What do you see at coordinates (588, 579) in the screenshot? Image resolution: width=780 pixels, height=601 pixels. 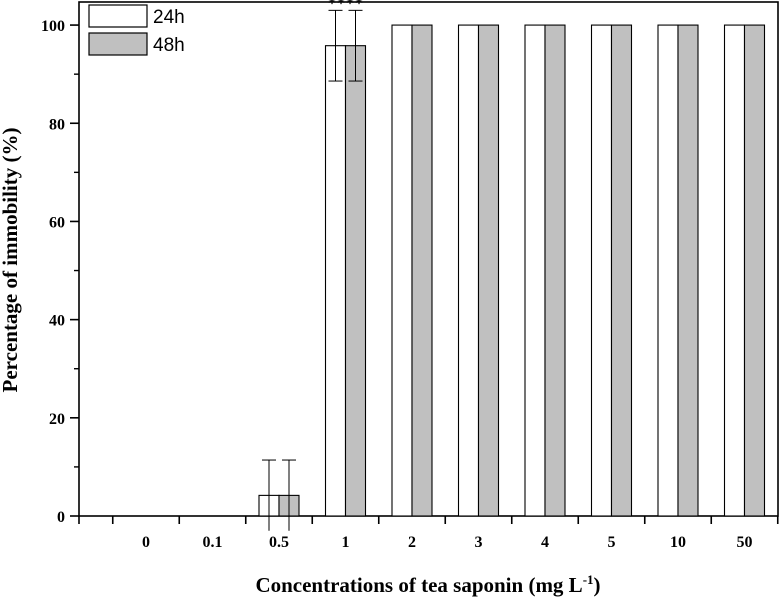 I see `x-axis-title-superscript: -1` at bounding box center [588, 579].